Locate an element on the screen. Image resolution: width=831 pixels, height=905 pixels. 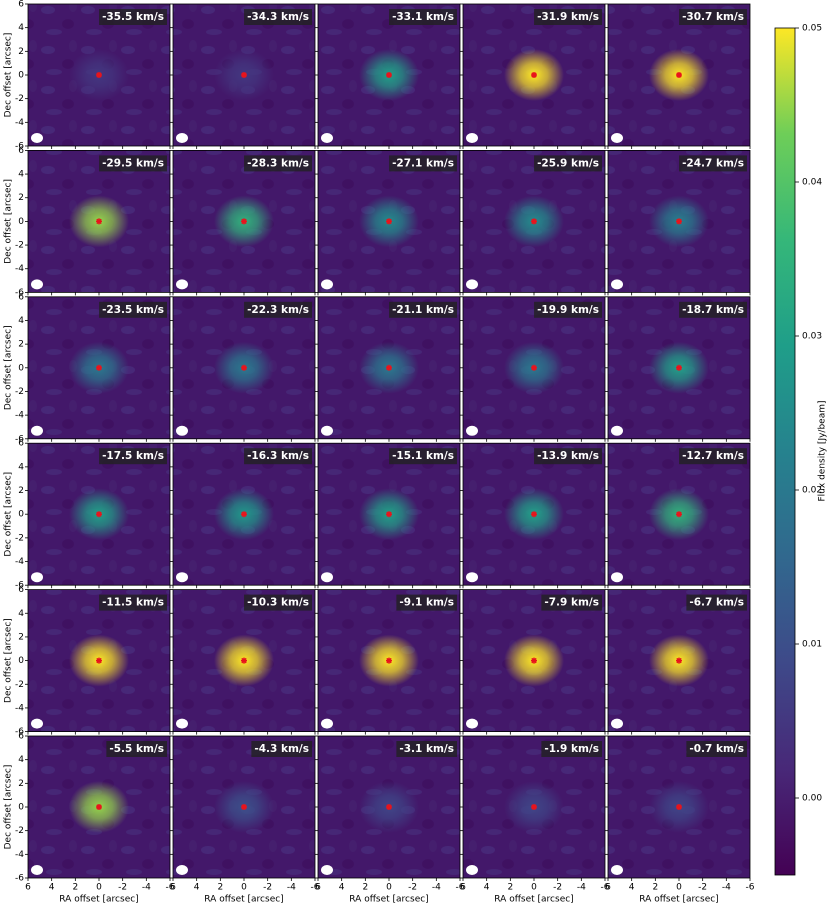
panel: -15.1 km/s is located at coordinates (388, 515).